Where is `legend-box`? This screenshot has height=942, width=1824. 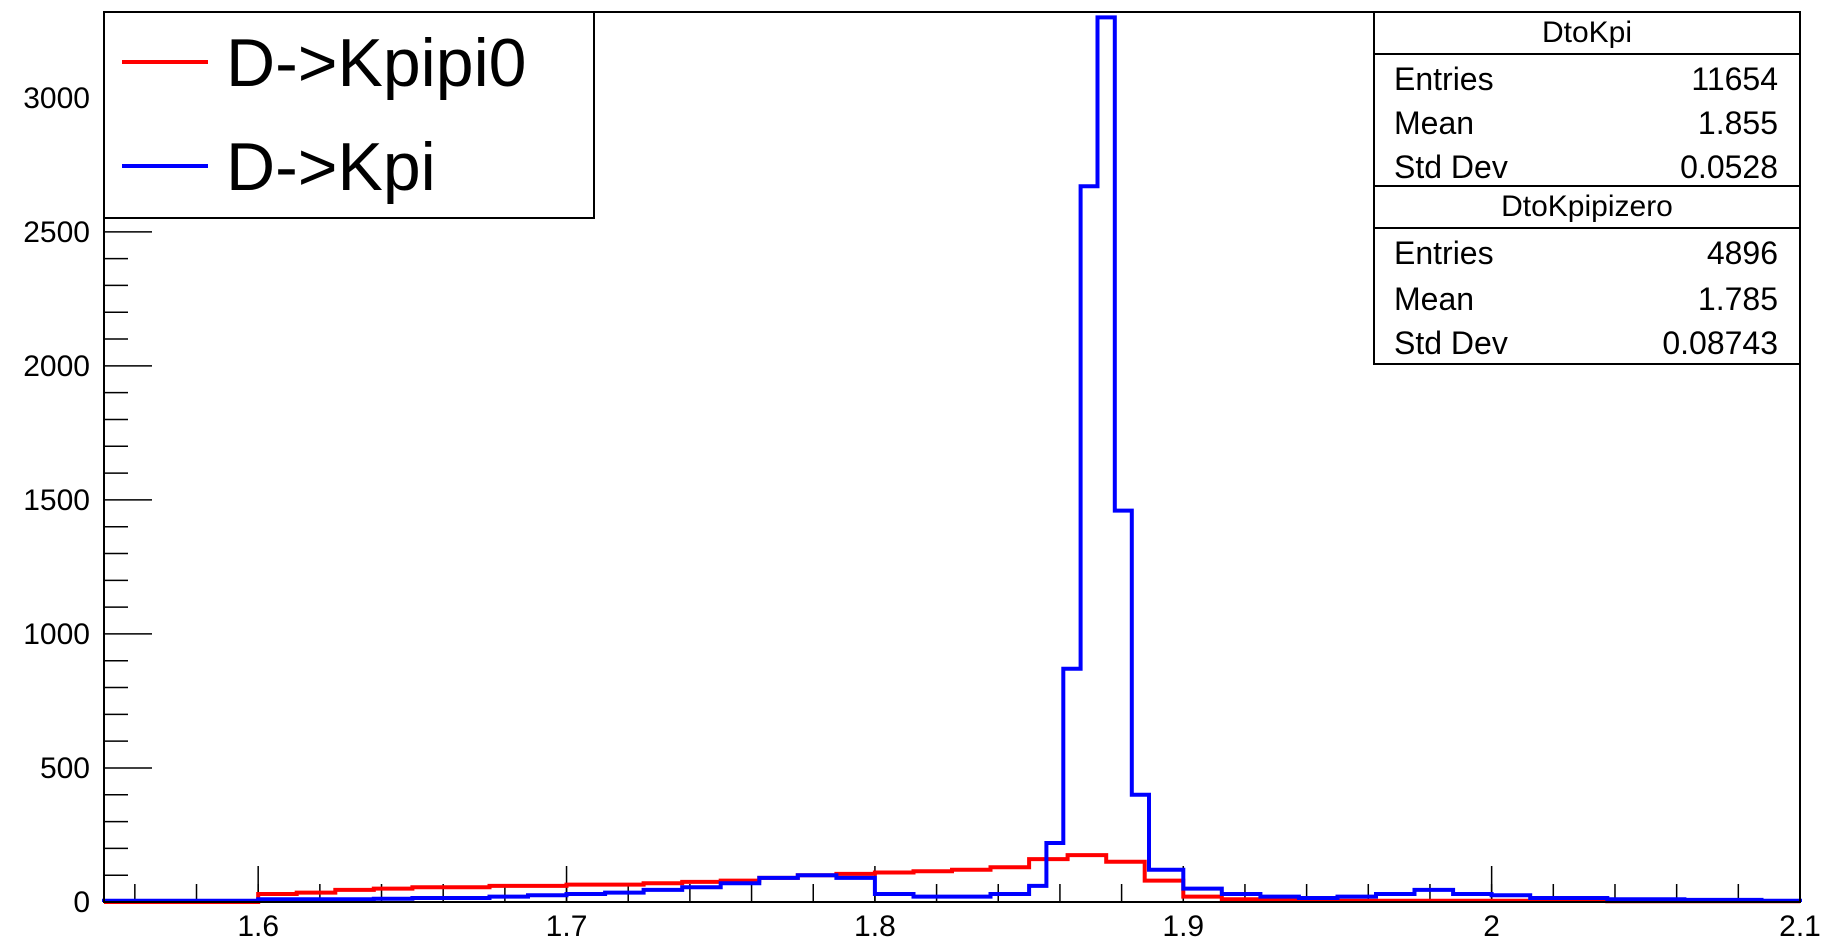 legend-box is located at coordinates (349, 115).